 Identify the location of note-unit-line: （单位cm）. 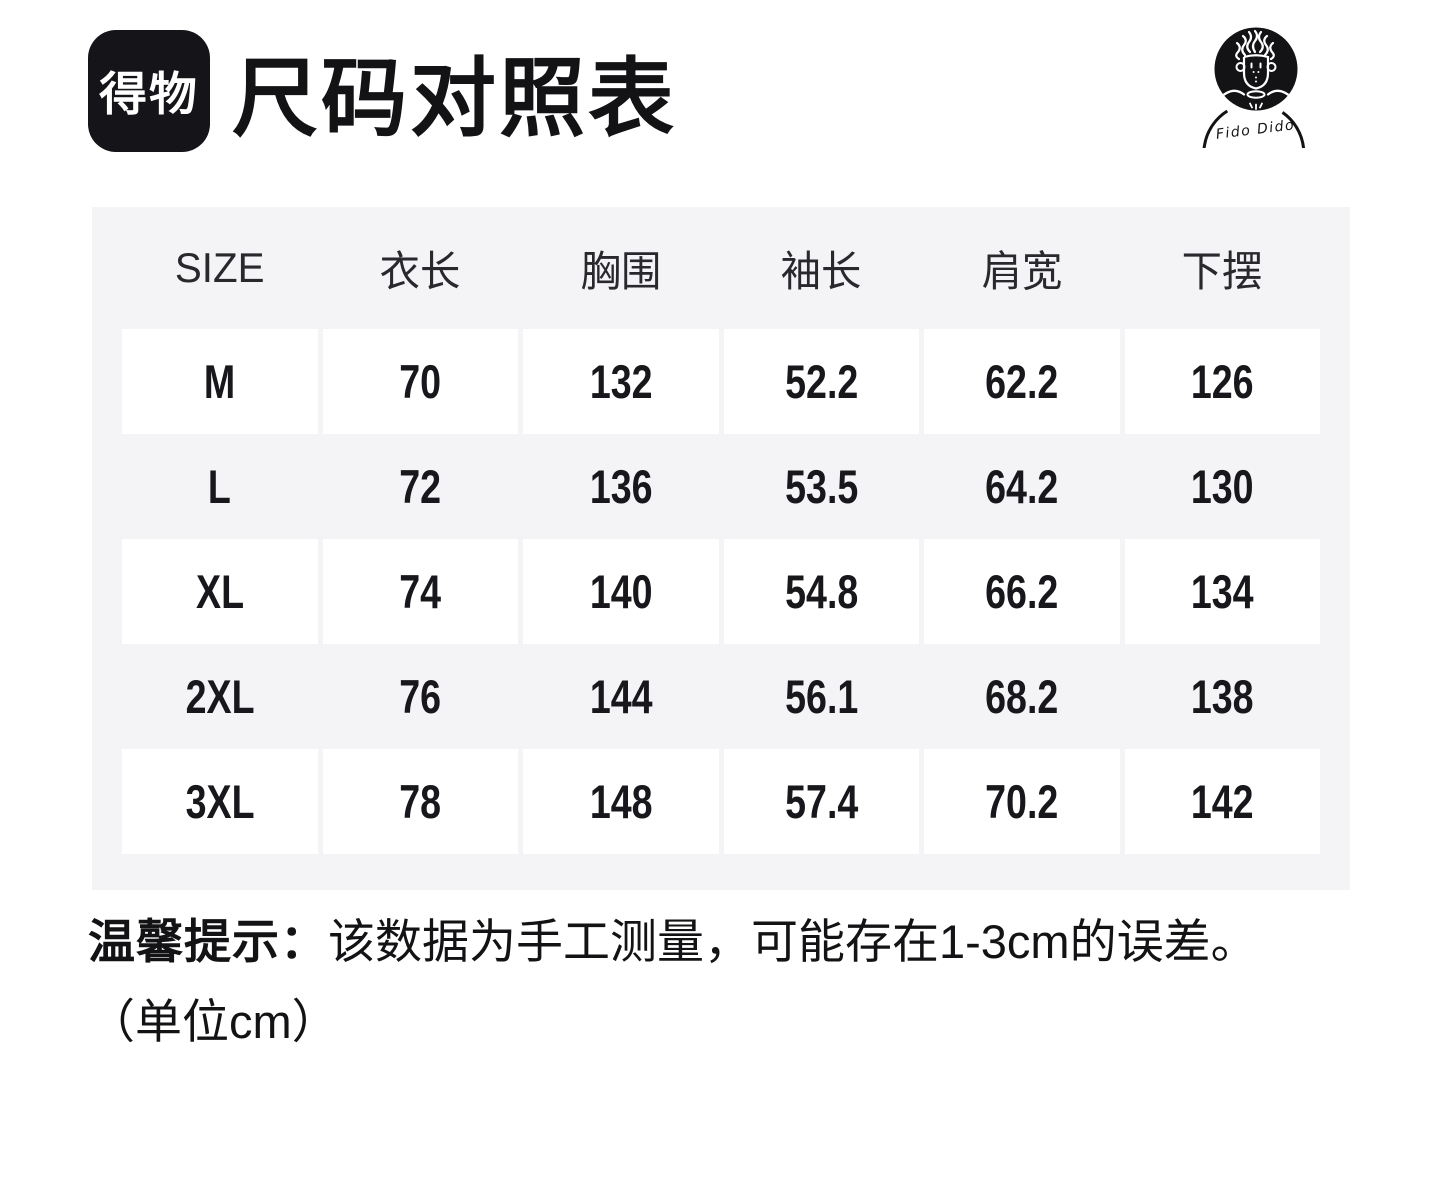
(213, 1021).